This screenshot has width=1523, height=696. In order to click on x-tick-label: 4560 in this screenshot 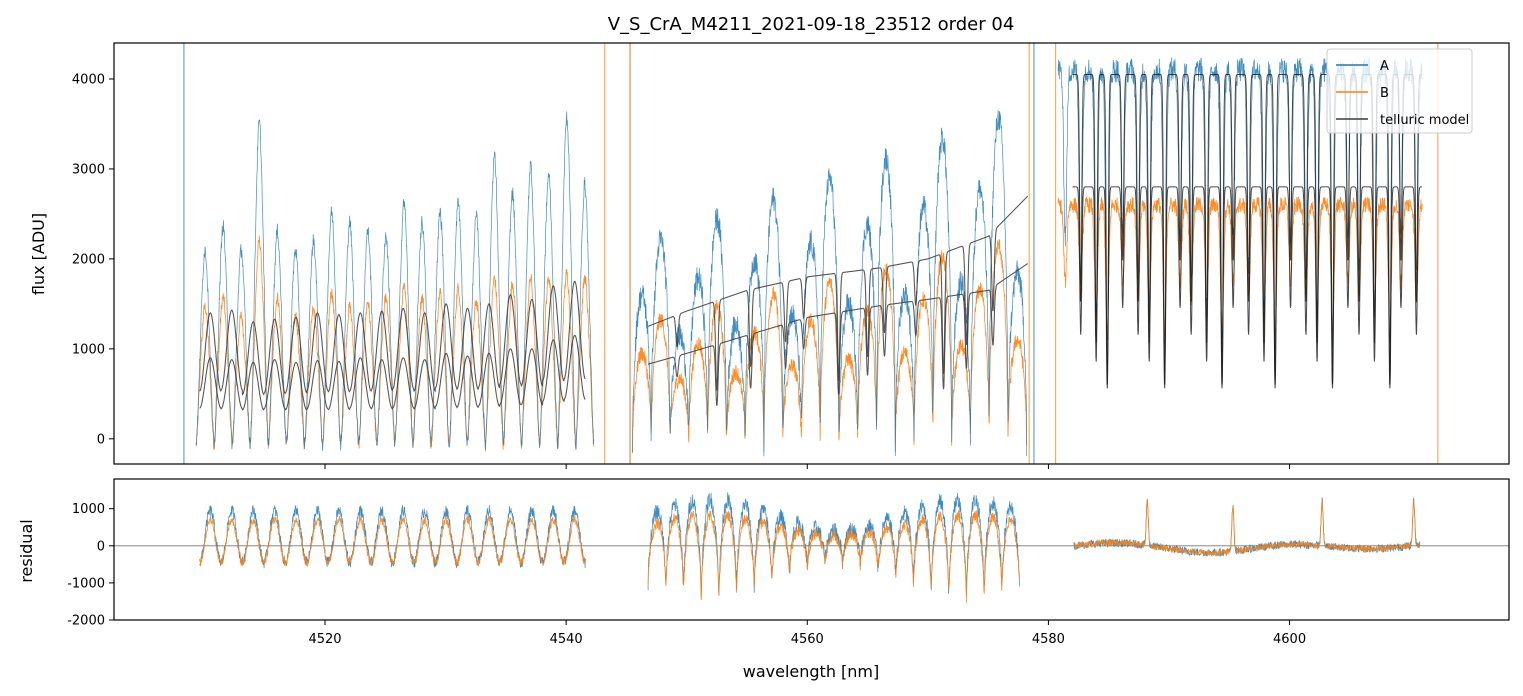, I will do `click(807, 639)`.